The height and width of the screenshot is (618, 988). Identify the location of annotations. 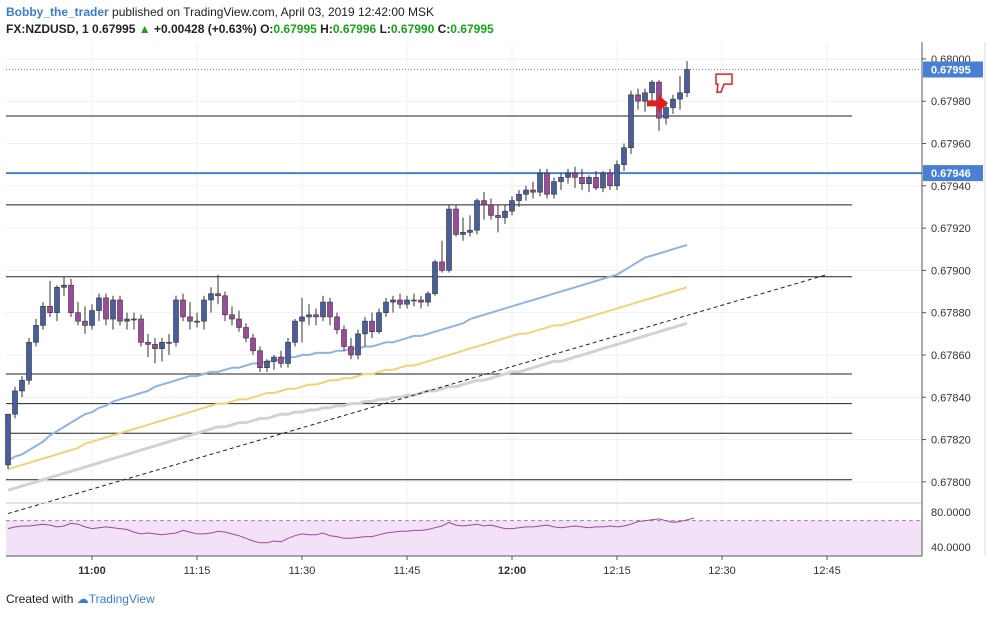
(690, 93).